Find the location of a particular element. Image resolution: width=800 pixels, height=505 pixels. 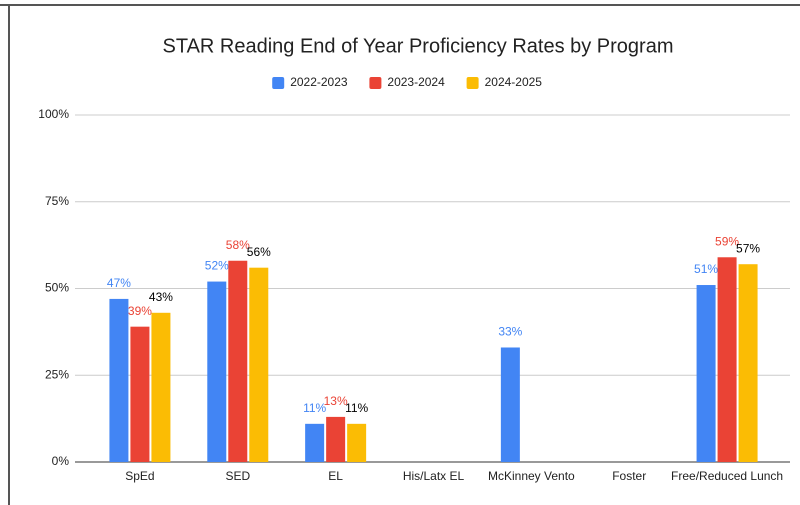

y-tick-label: 100% is located at coordinates (53, 114).